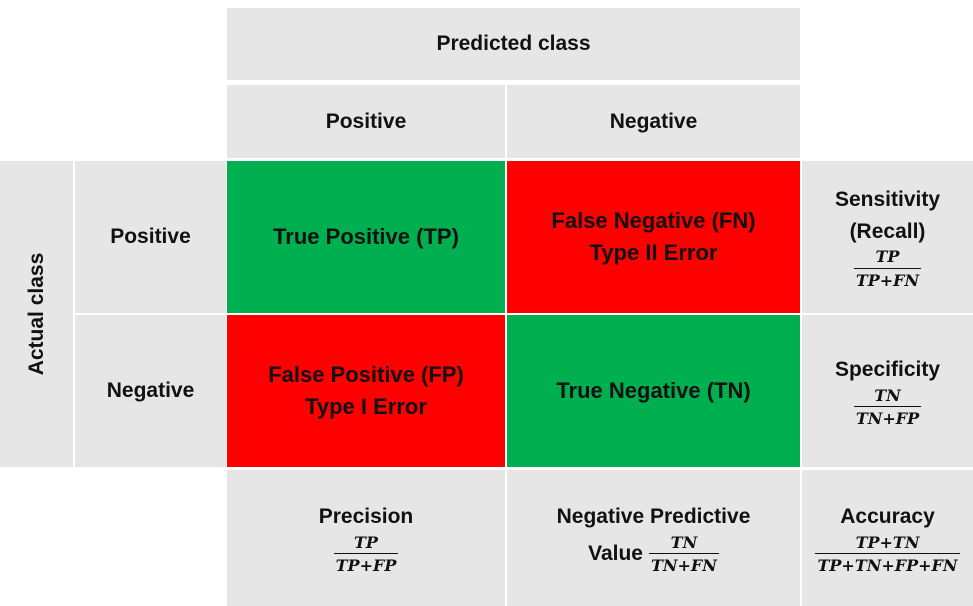 Image resolution: width=973 pixels, height=606 pixels. I want to click on column-header-negative: Negative, so click(653, 121).